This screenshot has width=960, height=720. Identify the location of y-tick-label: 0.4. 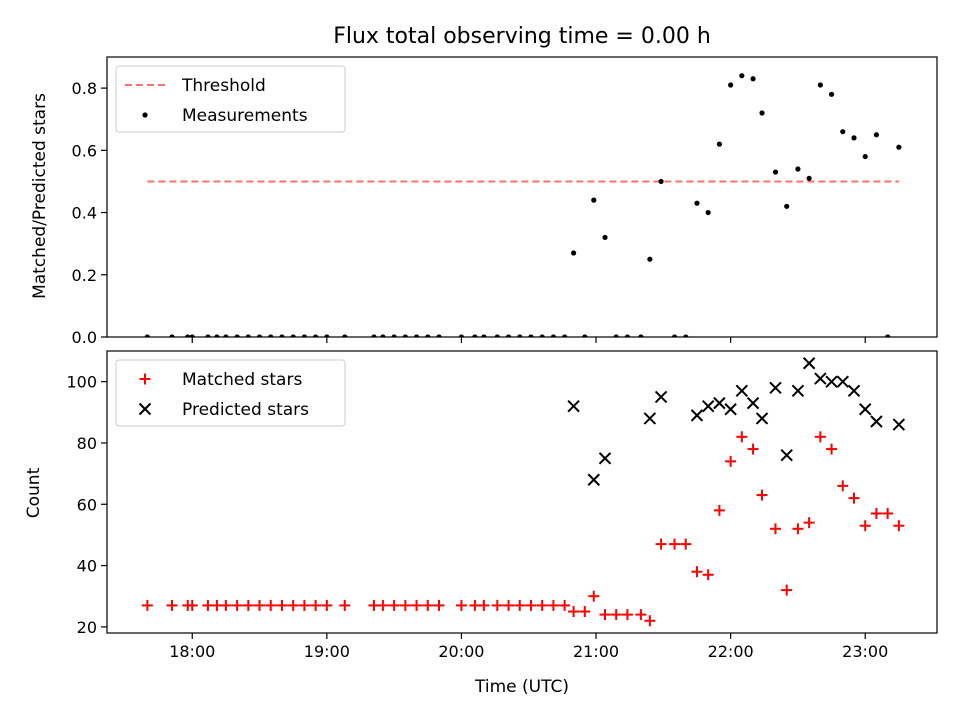
(84, 213).